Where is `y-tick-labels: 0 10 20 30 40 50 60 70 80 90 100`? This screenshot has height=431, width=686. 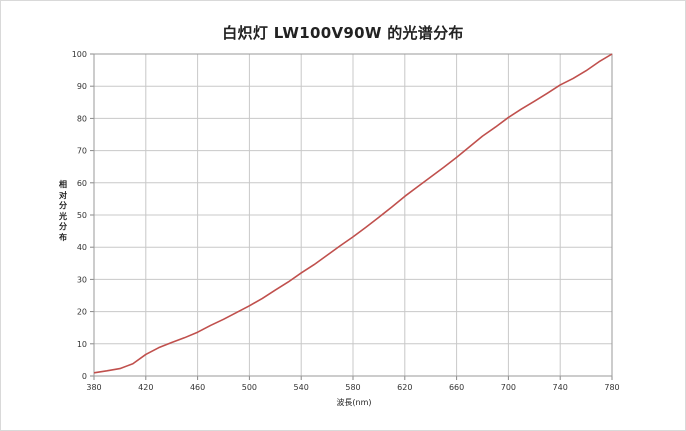 y-tick-labels: 0 10 20 30 40 50 60 70 80 90 100 is located at coordinates (79, 215).